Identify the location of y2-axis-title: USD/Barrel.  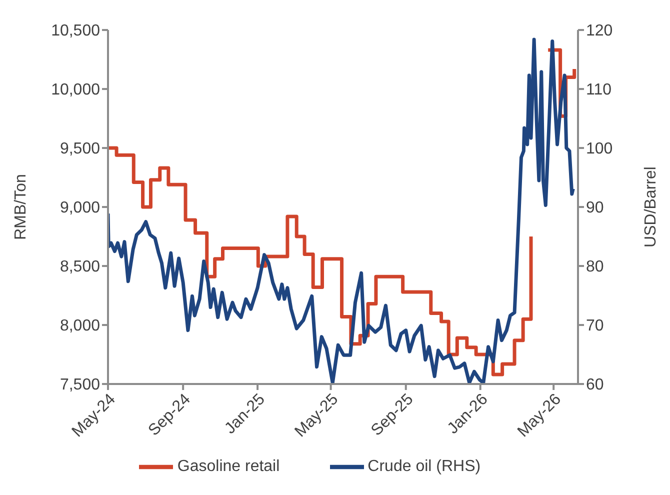
(651, 207).